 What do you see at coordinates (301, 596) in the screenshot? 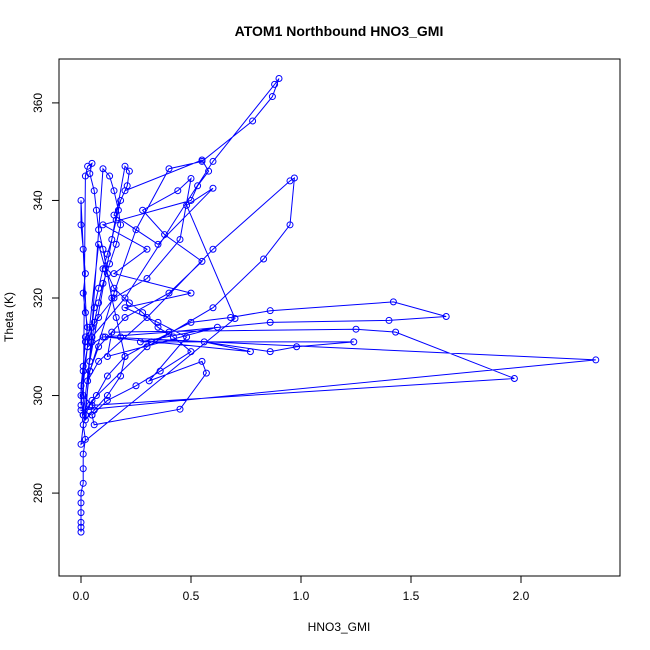
I see `x-tick-label: 1.0` at bounding box center [301, 596].